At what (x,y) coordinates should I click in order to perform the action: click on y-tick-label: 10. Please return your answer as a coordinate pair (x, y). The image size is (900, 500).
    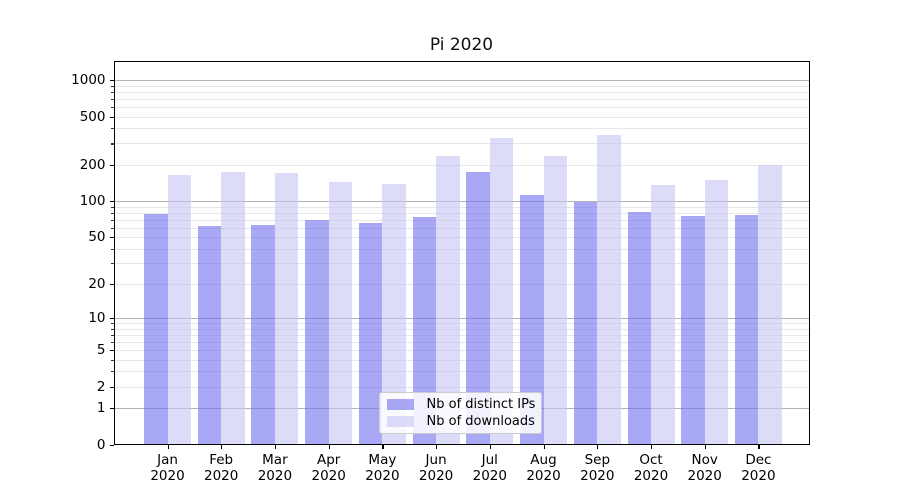
    Looking at the image, I should click on (97, 318).